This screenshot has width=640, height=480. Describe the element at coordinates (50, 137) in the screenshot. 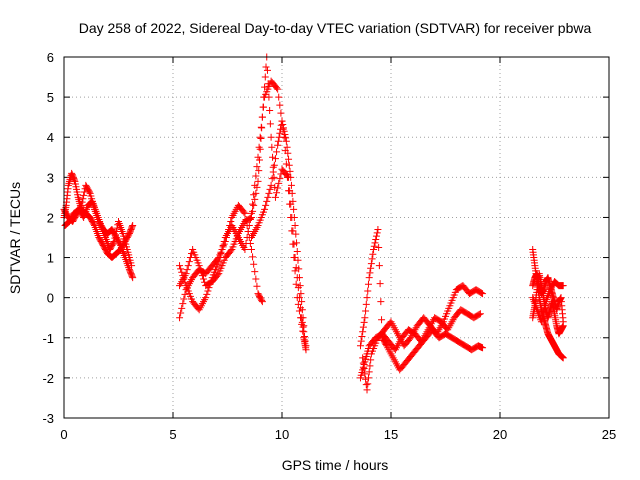

I see `y-tick-label: 4` at that location.